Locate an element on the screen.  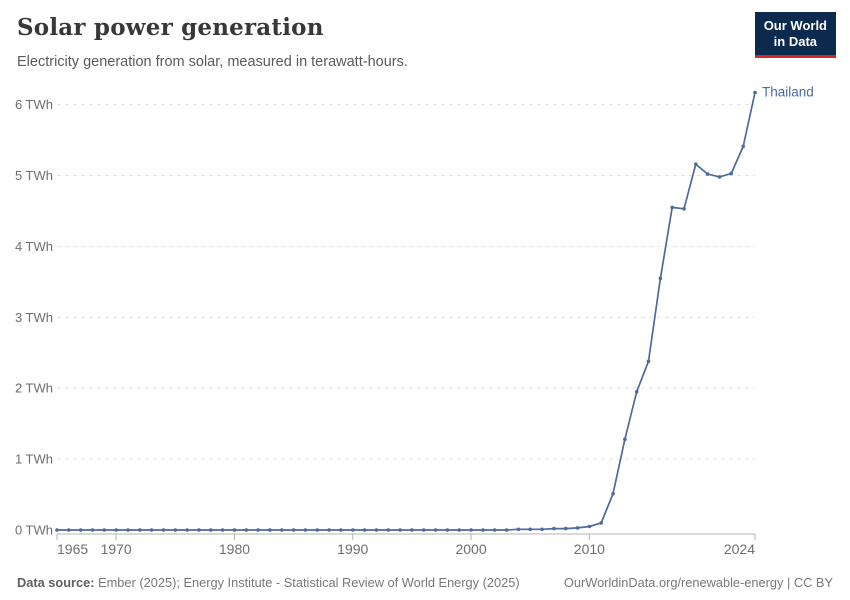
y-axis-tick-label: 3 TWh is located at coordinates (34, 317).